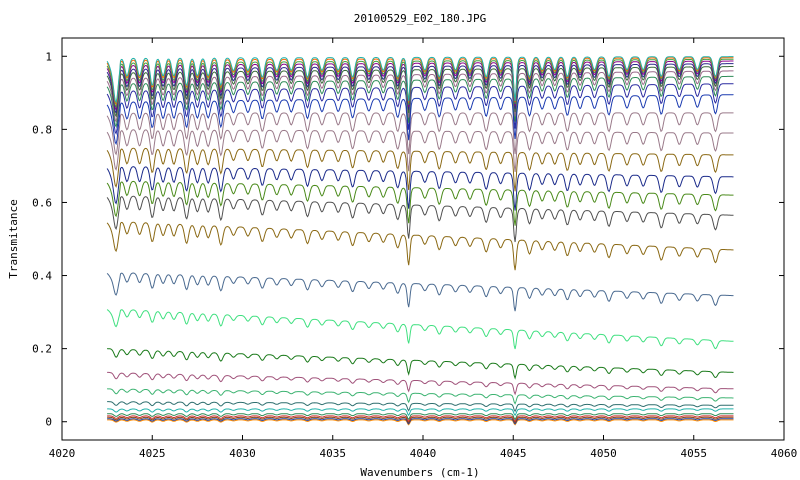 This screenshot has width=800, height=480. I want to click on x-tick-label: 4050, so click(603, 453).